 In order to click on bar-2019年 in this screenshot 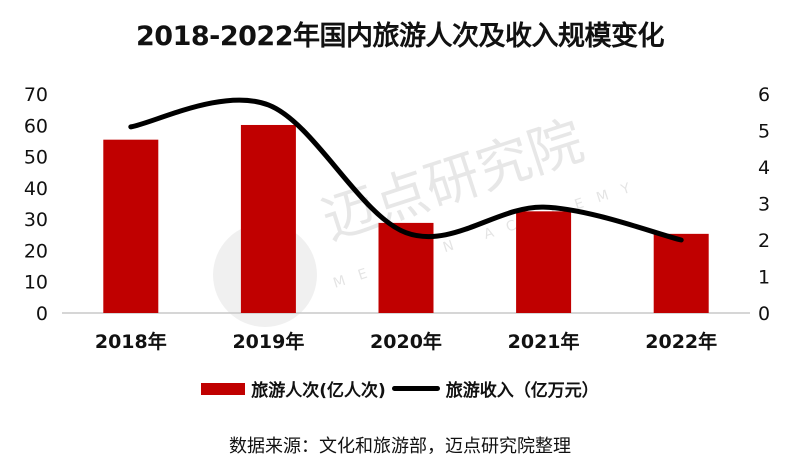, I will do `click(268, 218)`.